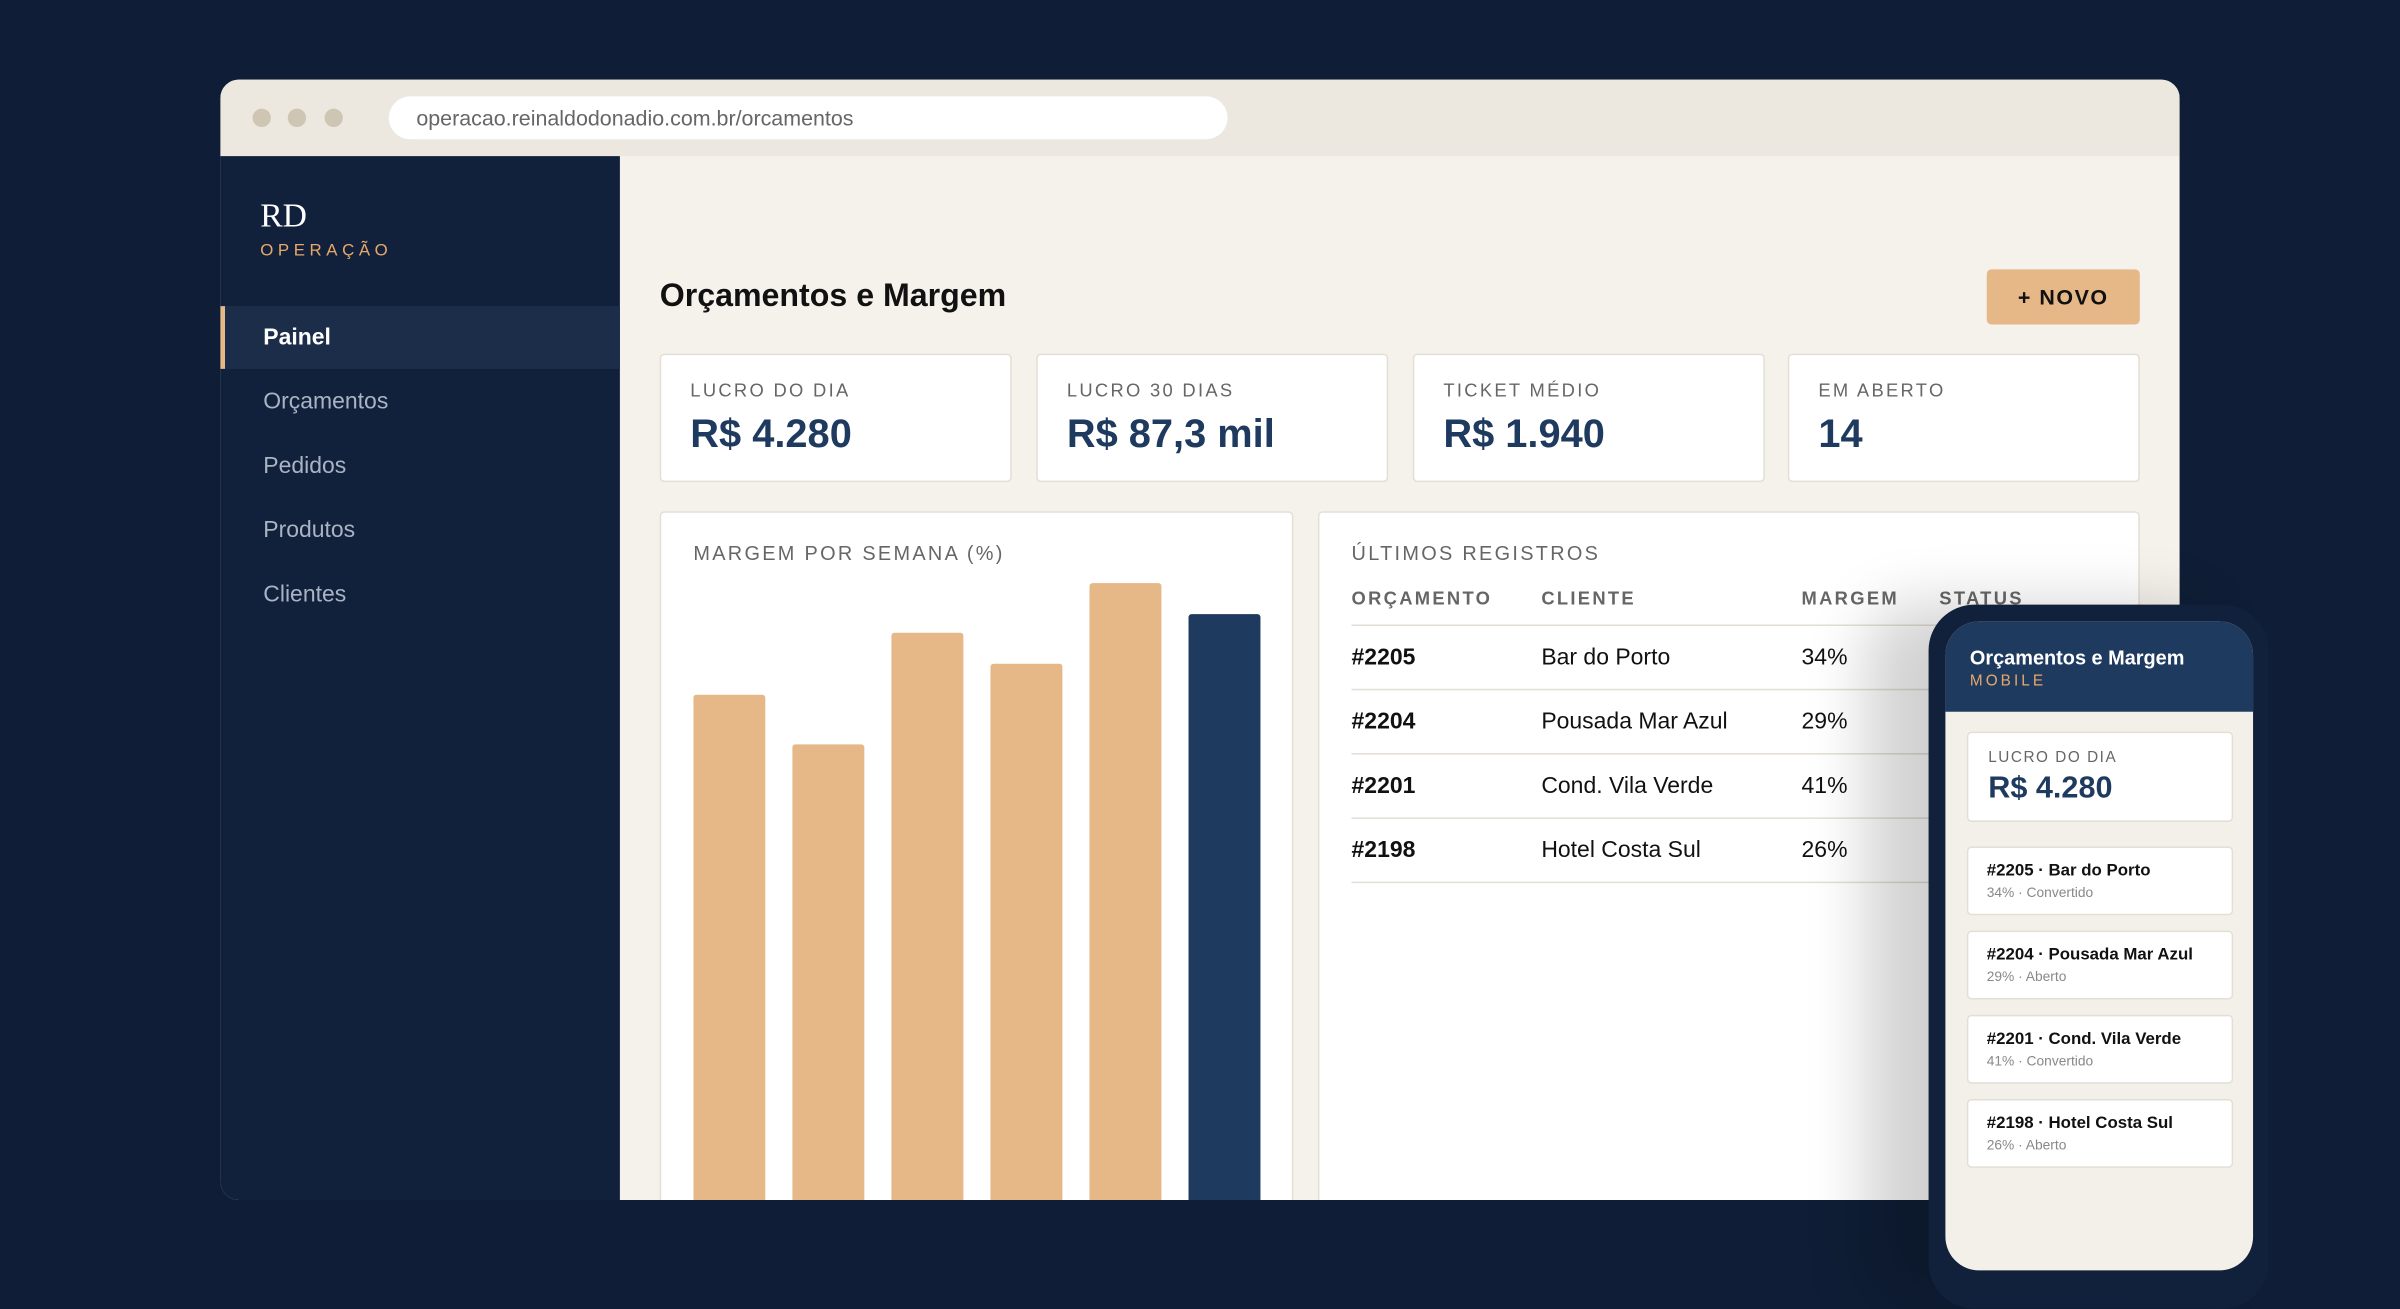 The image size is (2400, 1309). I want to click on kpi-card: EM ABERTO 14, so click(1963, 418).